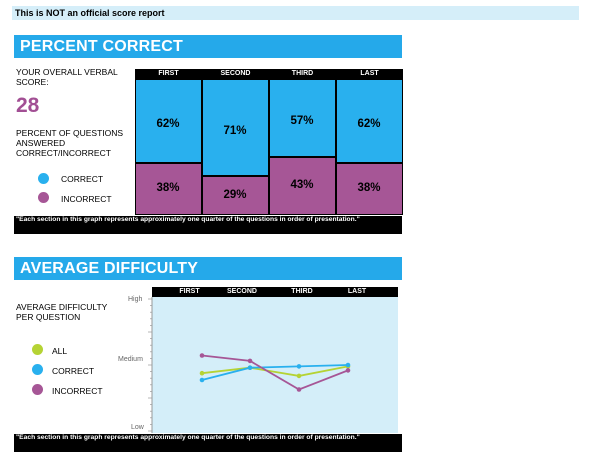  I want to click on bar-correct-third, so click(302, 118).